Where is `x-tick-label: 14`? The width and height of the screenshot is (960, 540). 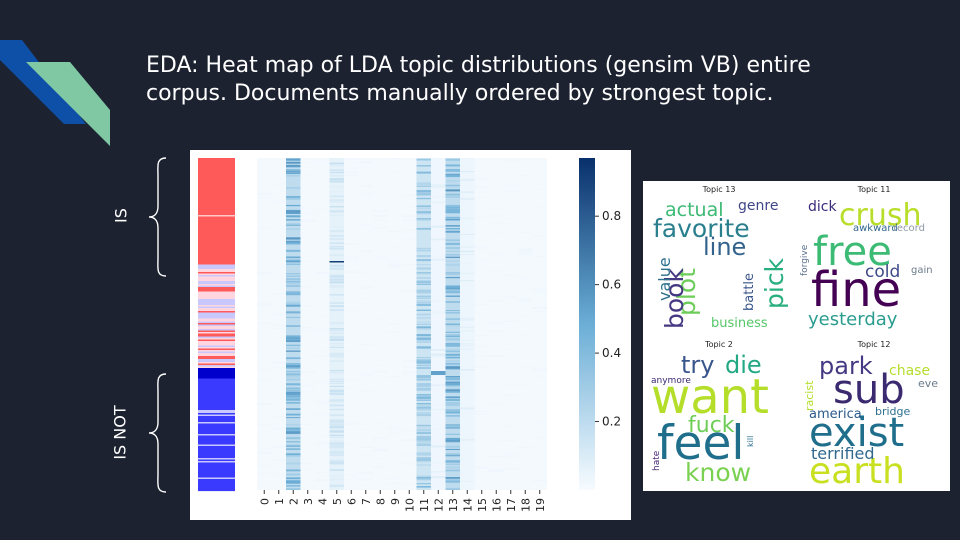
x-tick-label: 14 is located at coordinates (467, 505).